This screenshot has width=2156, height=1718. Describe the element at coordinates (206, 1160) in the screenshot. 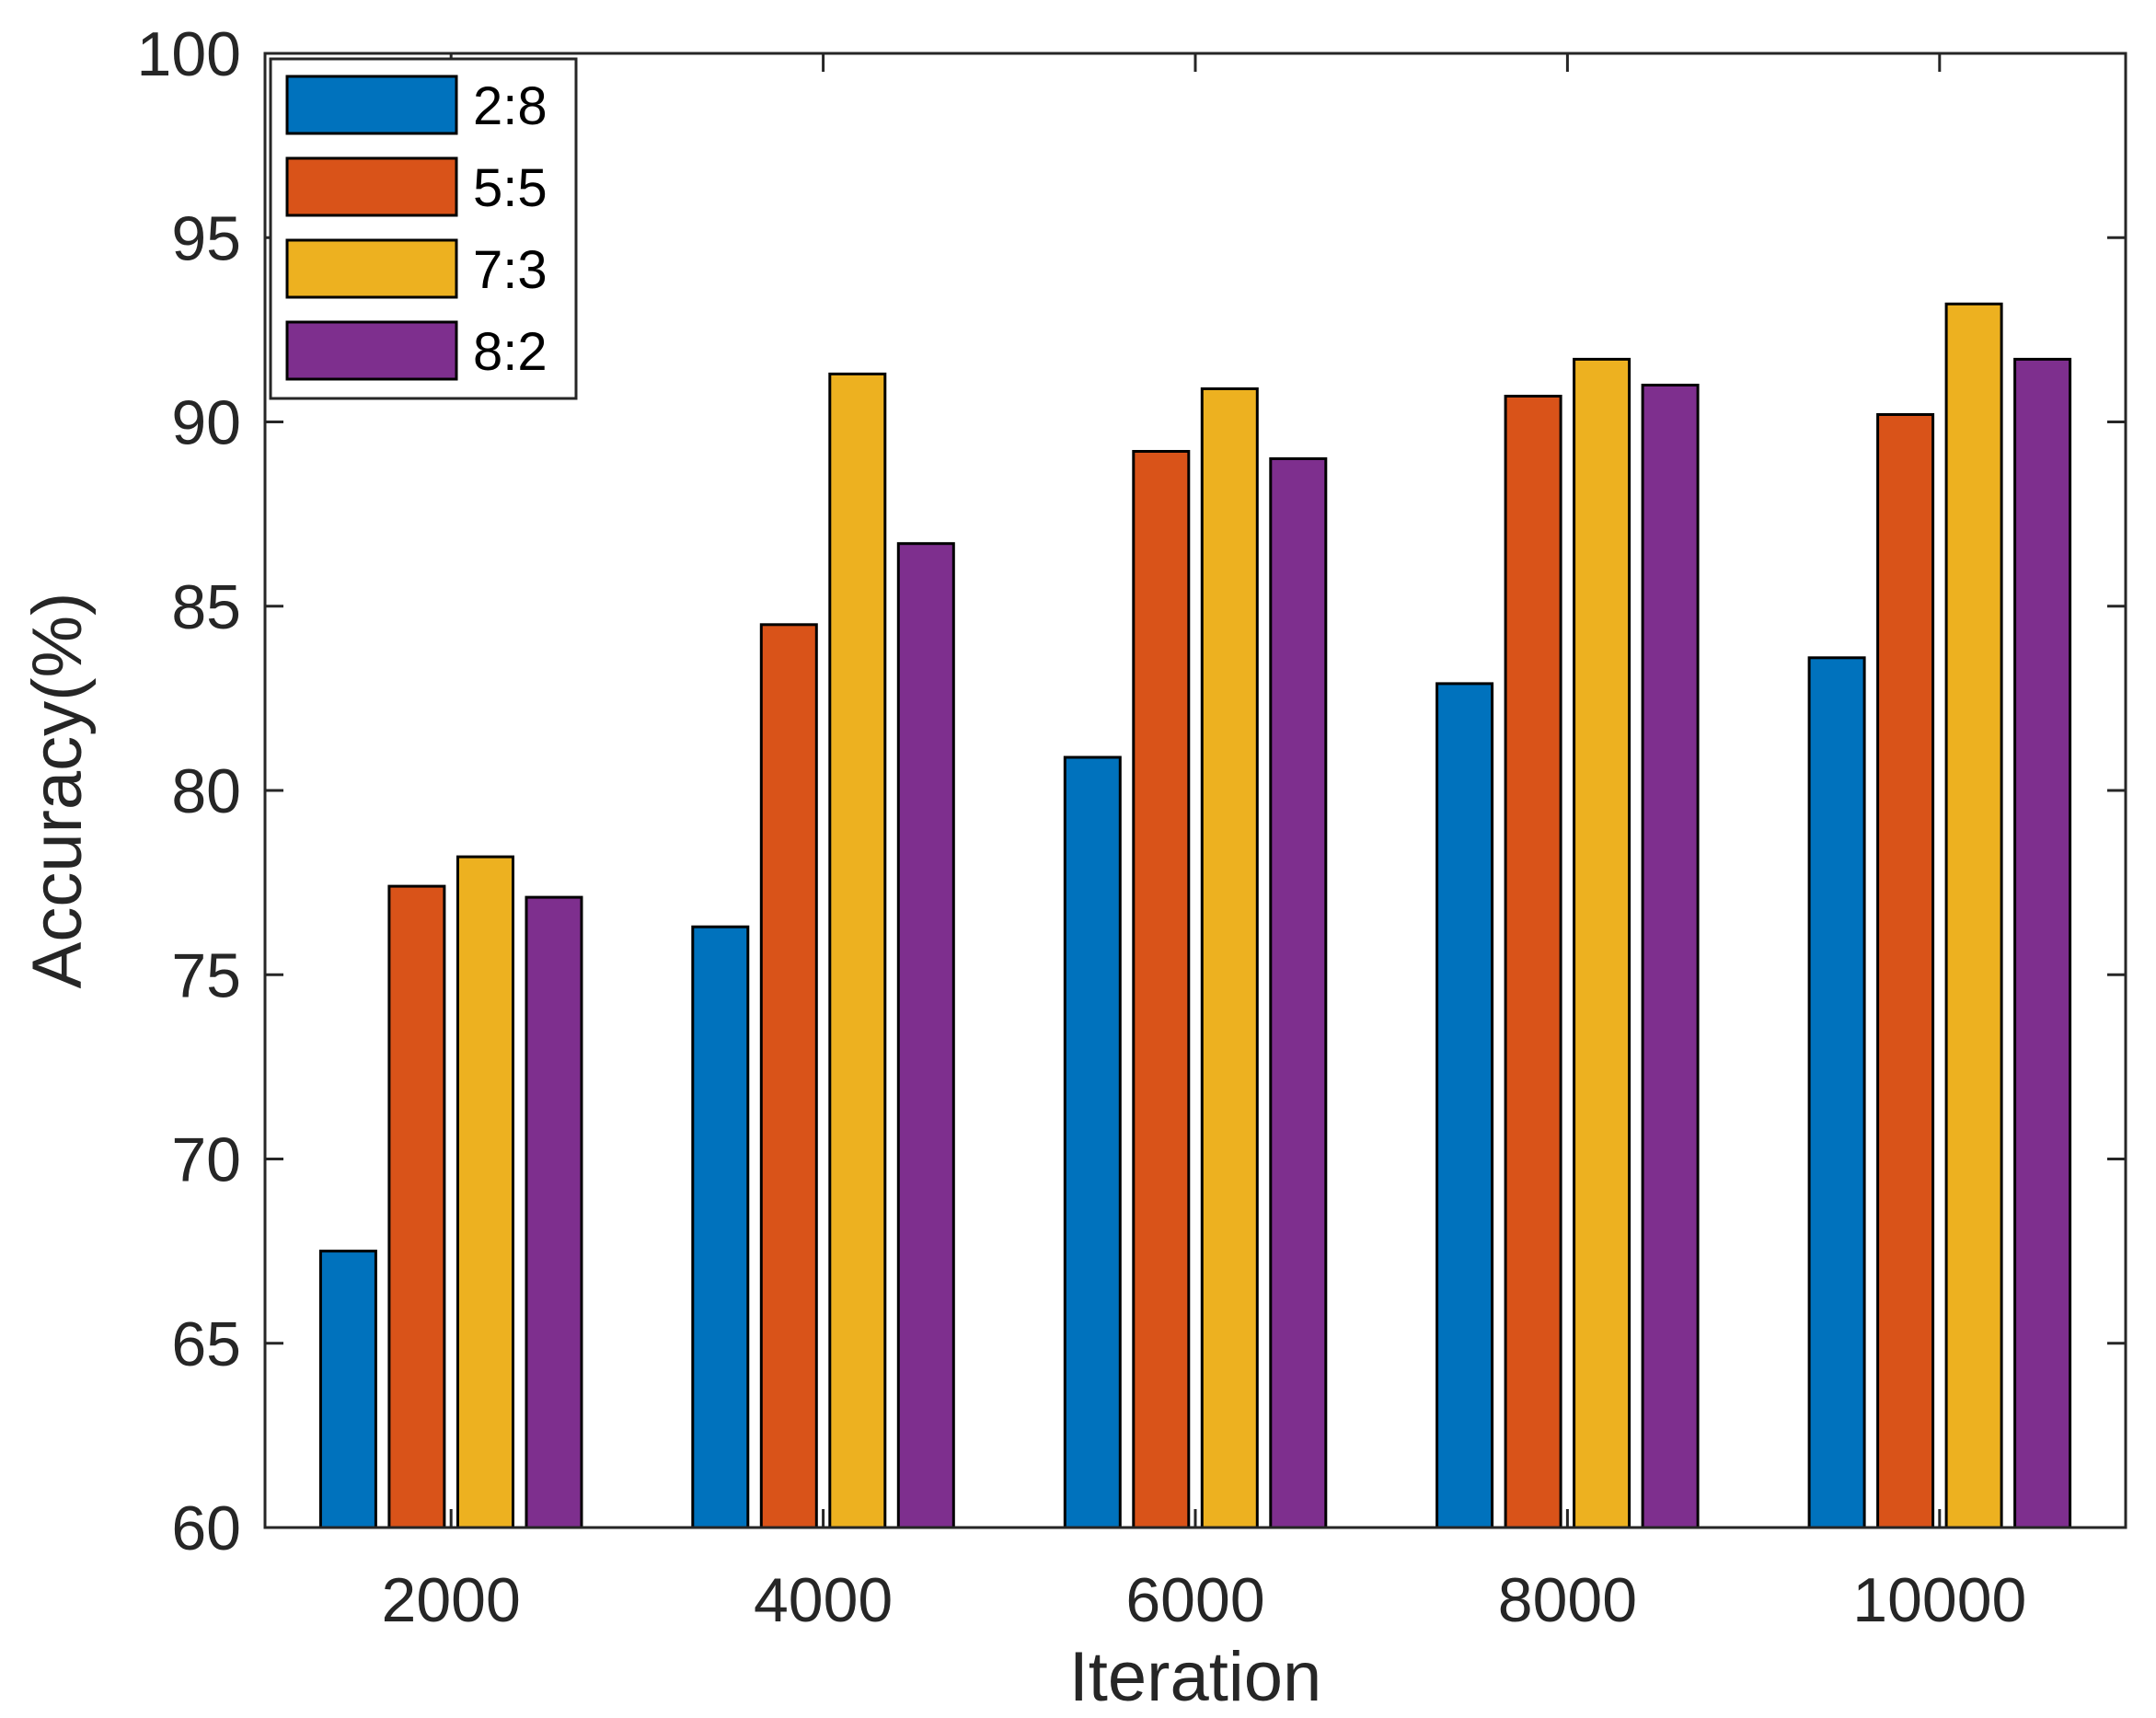

I see `y-tick-label: 70` at that location.